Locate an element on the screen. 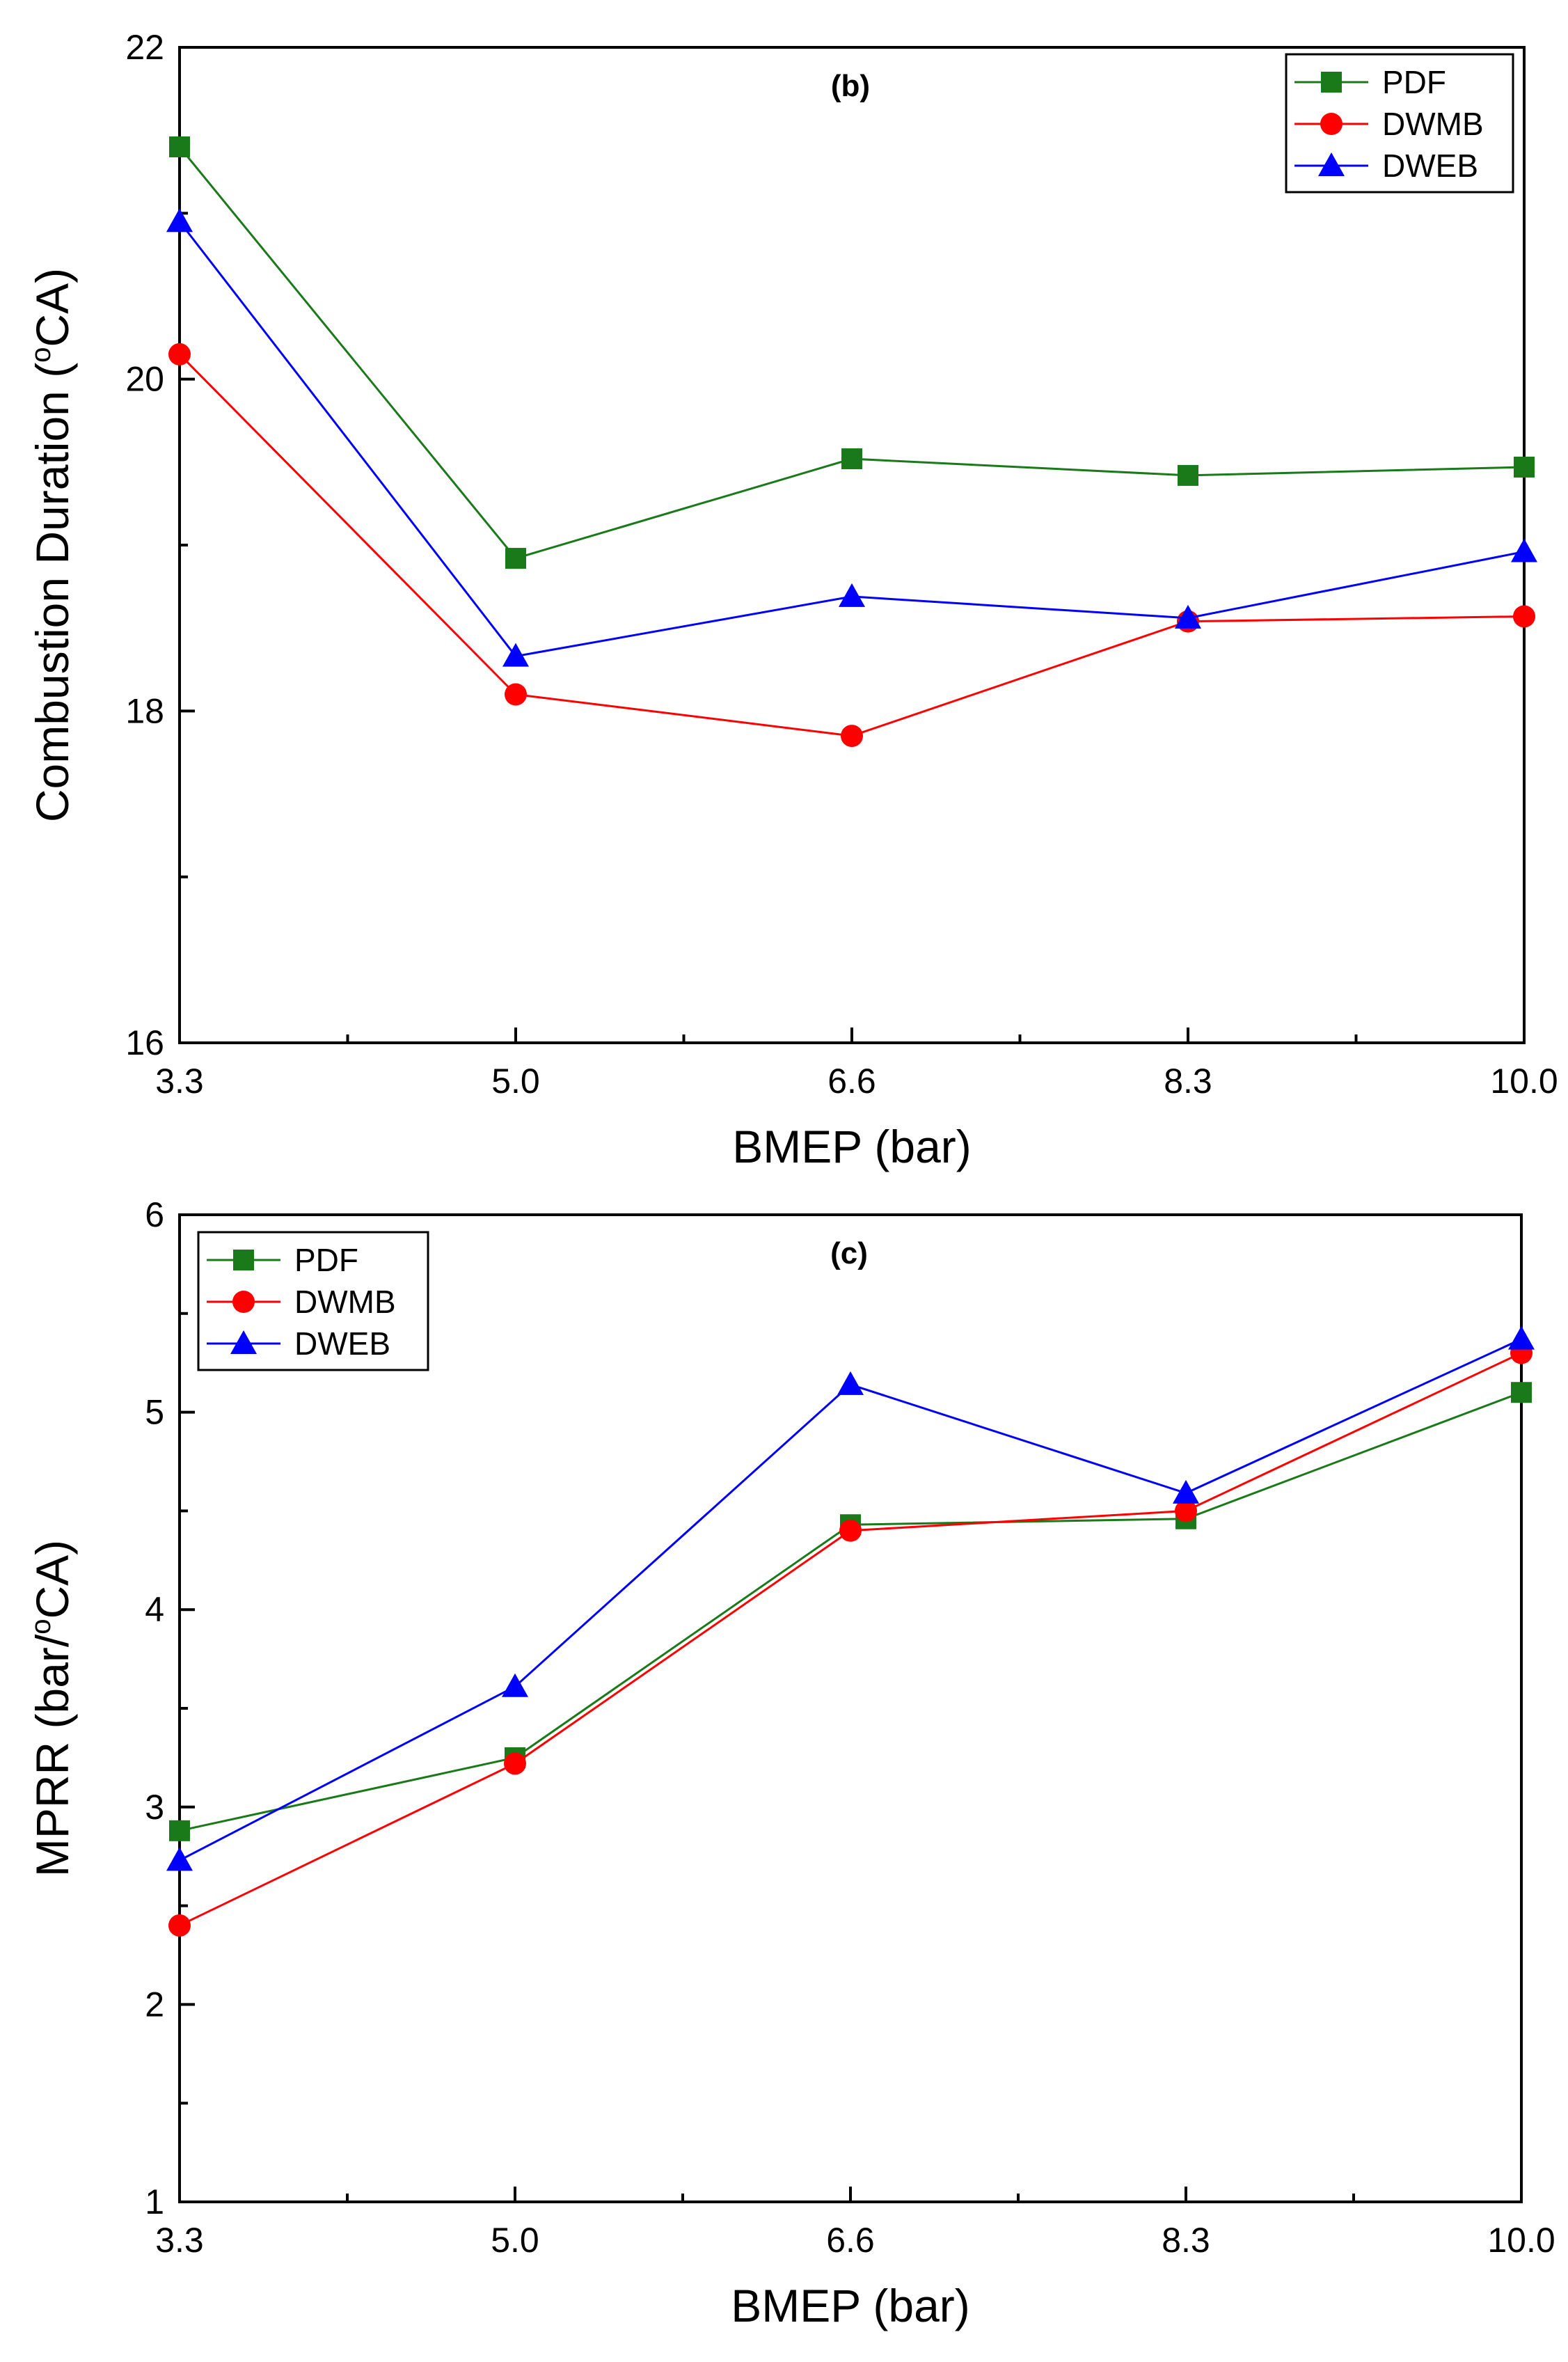 This screenshot has width=1568, height=2362. y-axis-title: Combustion Duration (oCA) is located at coordinates (52, 545).